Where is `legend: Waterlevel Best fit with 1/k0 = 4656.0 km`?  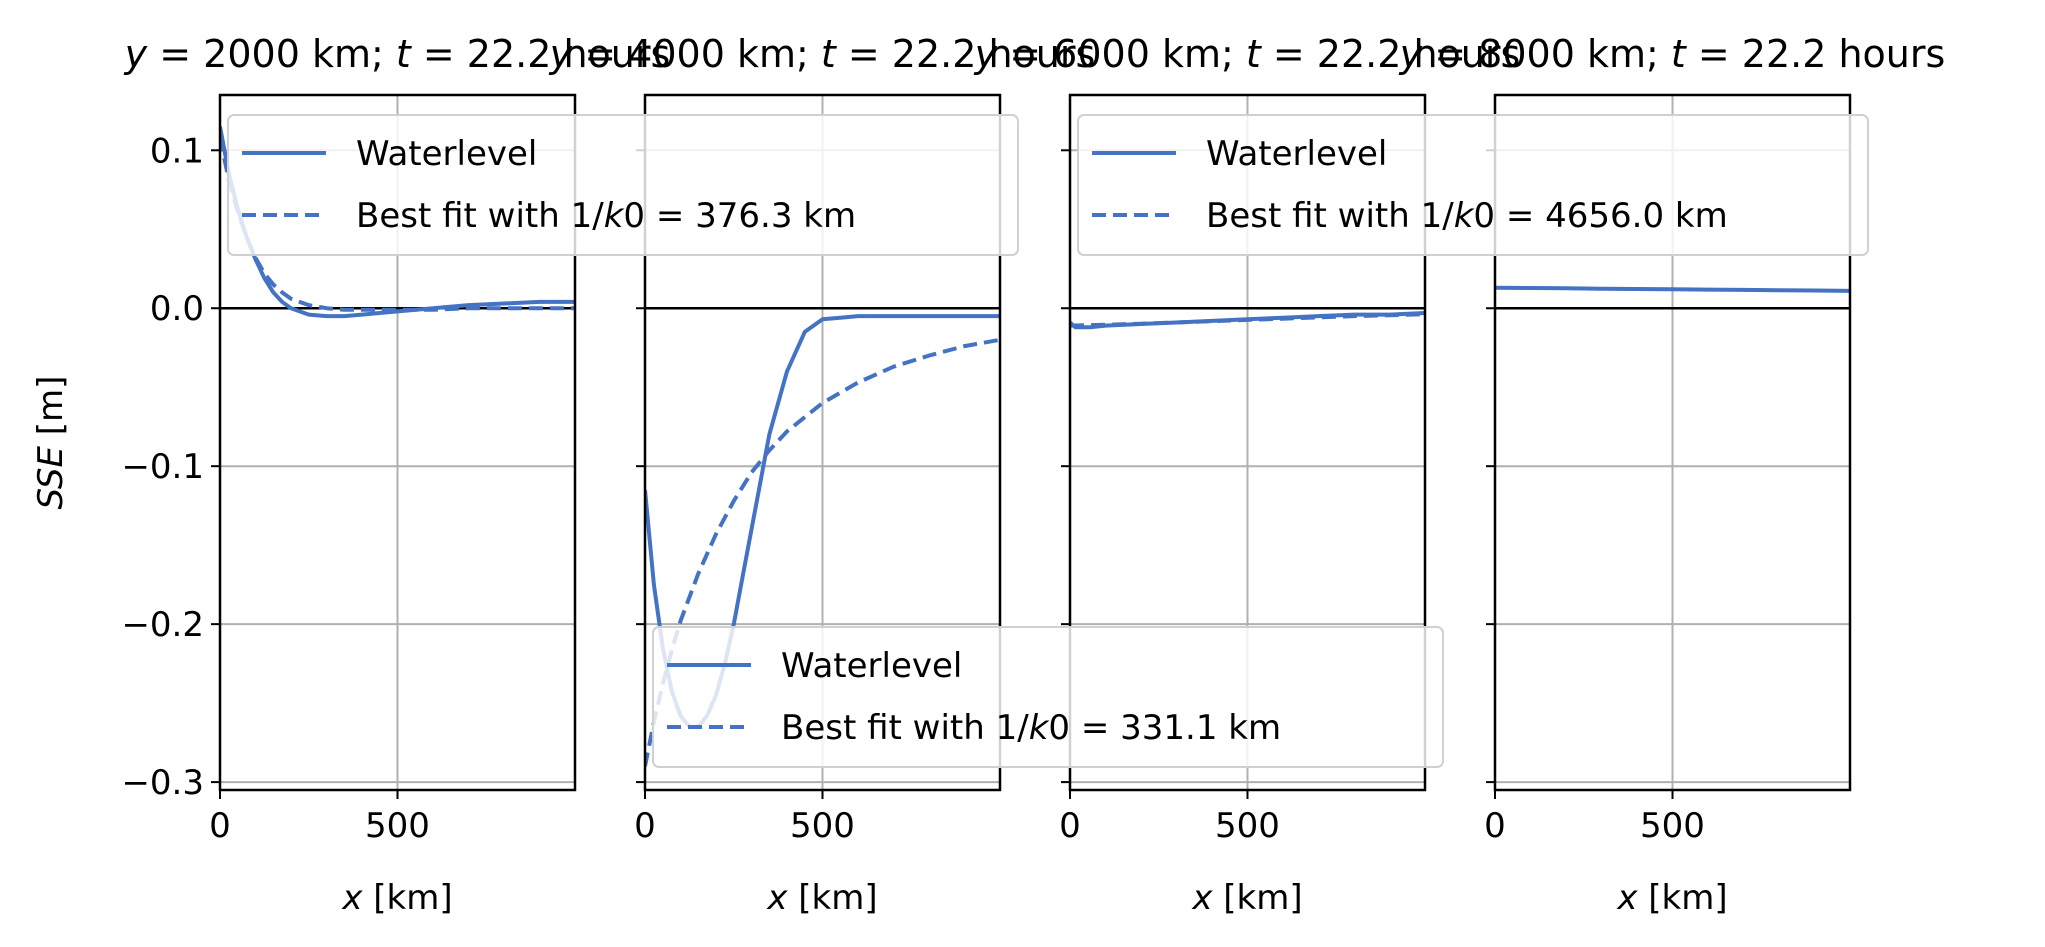
legend: Waterlevel Best fit with 1/k0 = 4656.0 km is located at coordinates (1473, 185).